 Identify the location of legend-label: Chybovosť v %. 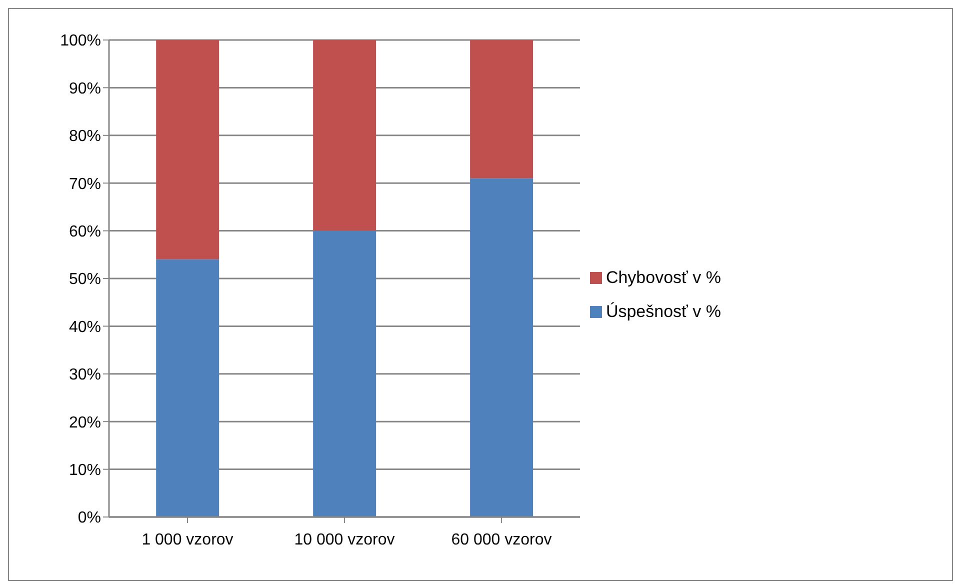
(663, 278).